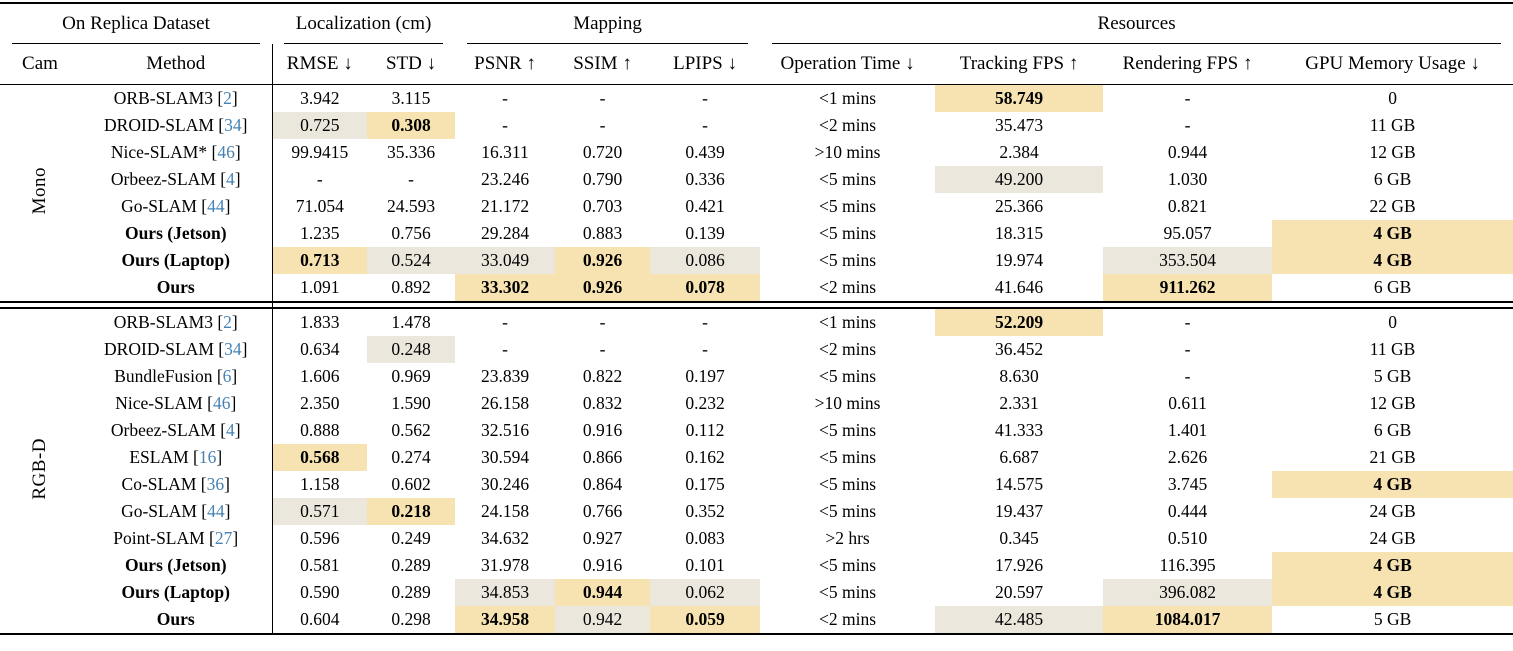 Image resolution: width=1513 pixels, height=651 pixels. What do you see at coordinates (705, 206) in the screenshot?
I see `value-cell: 0.421` at bounding box center [705, 206].